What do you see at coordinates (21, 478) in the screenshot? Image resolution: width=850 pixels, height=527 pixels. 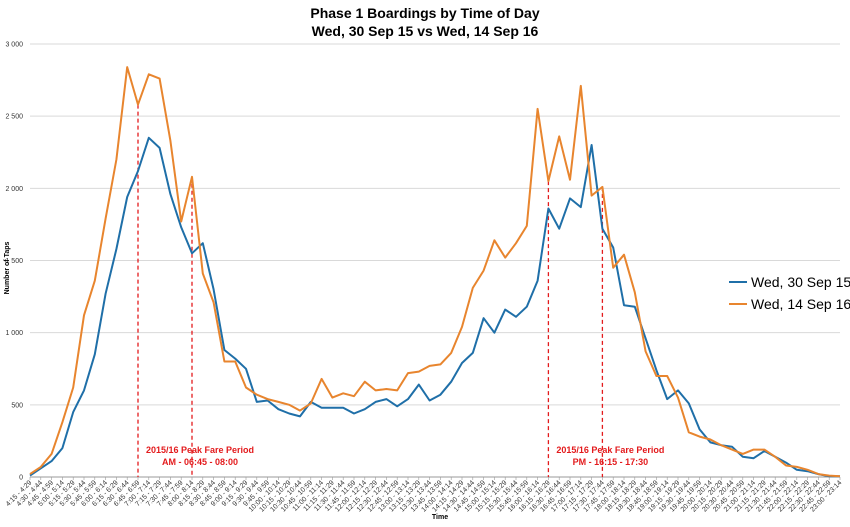 I see `y-tick-label: 0` at bounding box center [21, 478].